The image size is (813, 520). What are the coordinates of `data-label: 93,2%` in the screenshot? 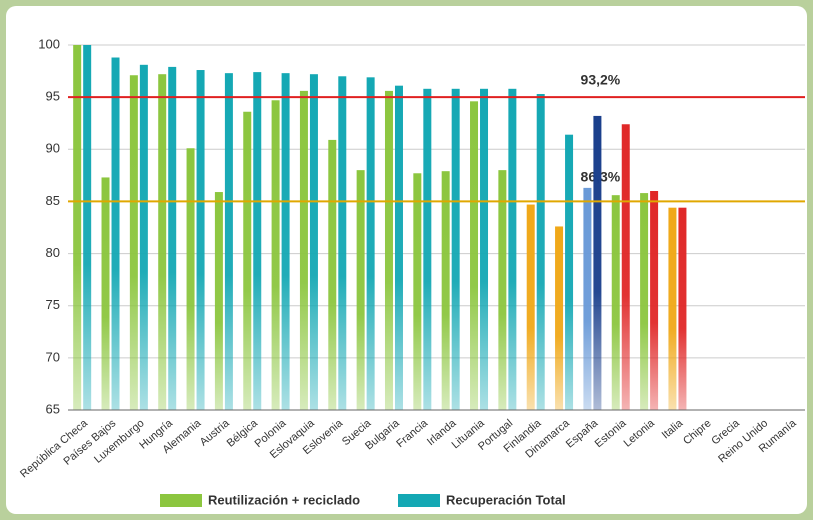 It's located at (601, 80).